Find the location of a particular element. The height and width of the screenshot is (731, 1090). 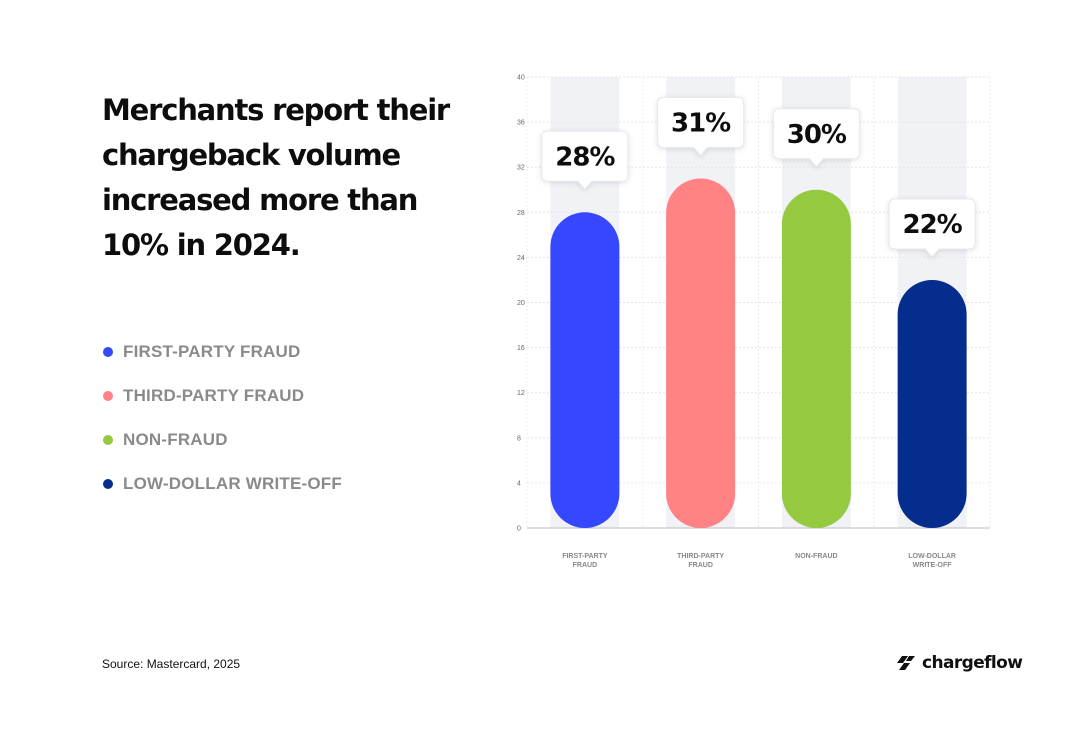

x-category-label: FIRST-PARTY is located at coordinates (585, 556).